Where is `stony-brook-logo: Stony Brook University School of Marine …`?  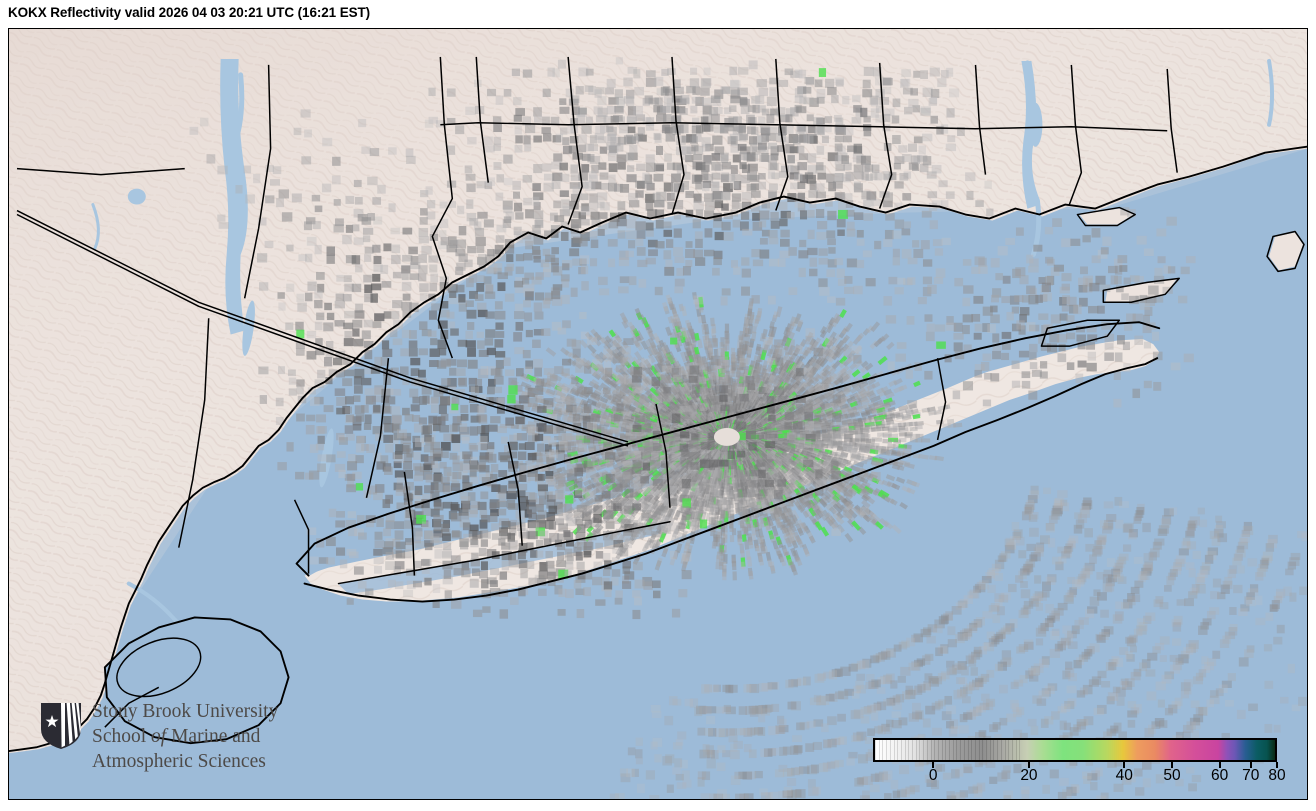 stony-brook-logo: Stony Brook University School of Marine … is located at coordinates (184, 742).